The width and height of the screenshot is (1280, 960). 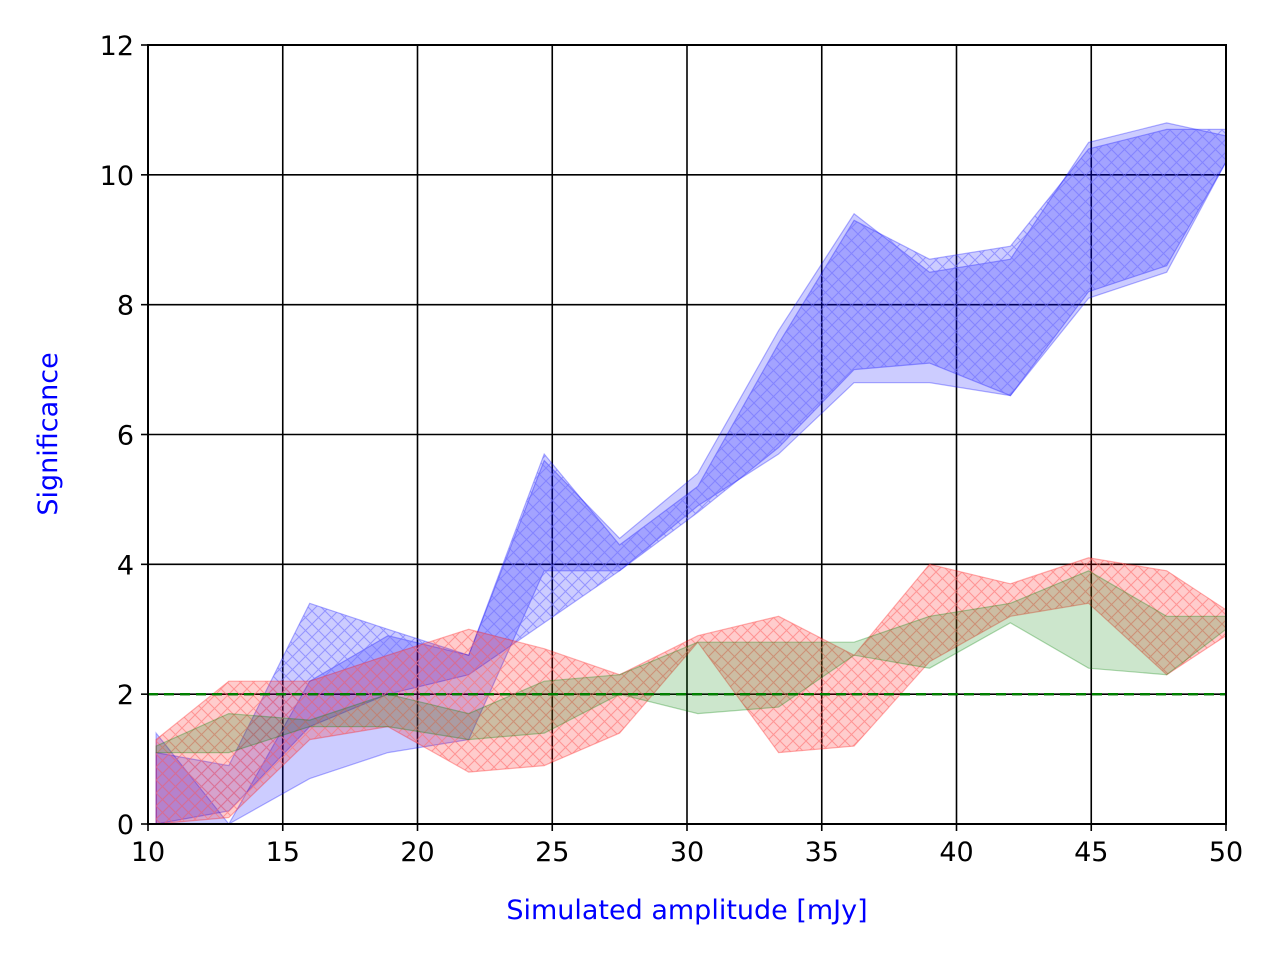 What do you see at coordinates (956, 852) in the screenshot?
I see `x-tick-label: 40` at bounding box center [956, 852].